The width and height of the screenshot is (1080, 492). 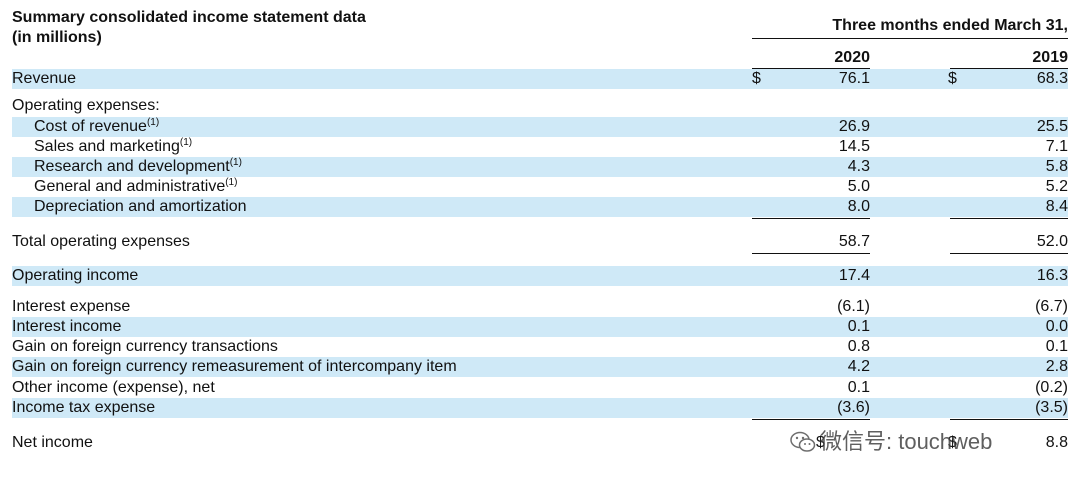 I want to click on table-row: Cost of revenue(1) 26.9 25.5, so click(x=540, y=127).